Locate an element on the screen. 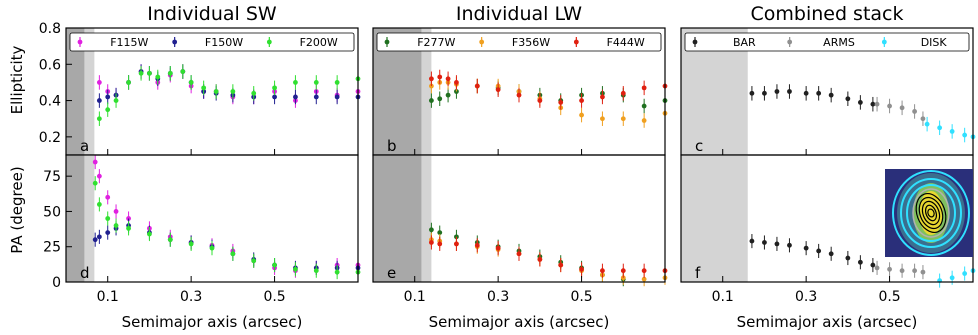  legend-label: DISK is located at coordinates (934, 42).